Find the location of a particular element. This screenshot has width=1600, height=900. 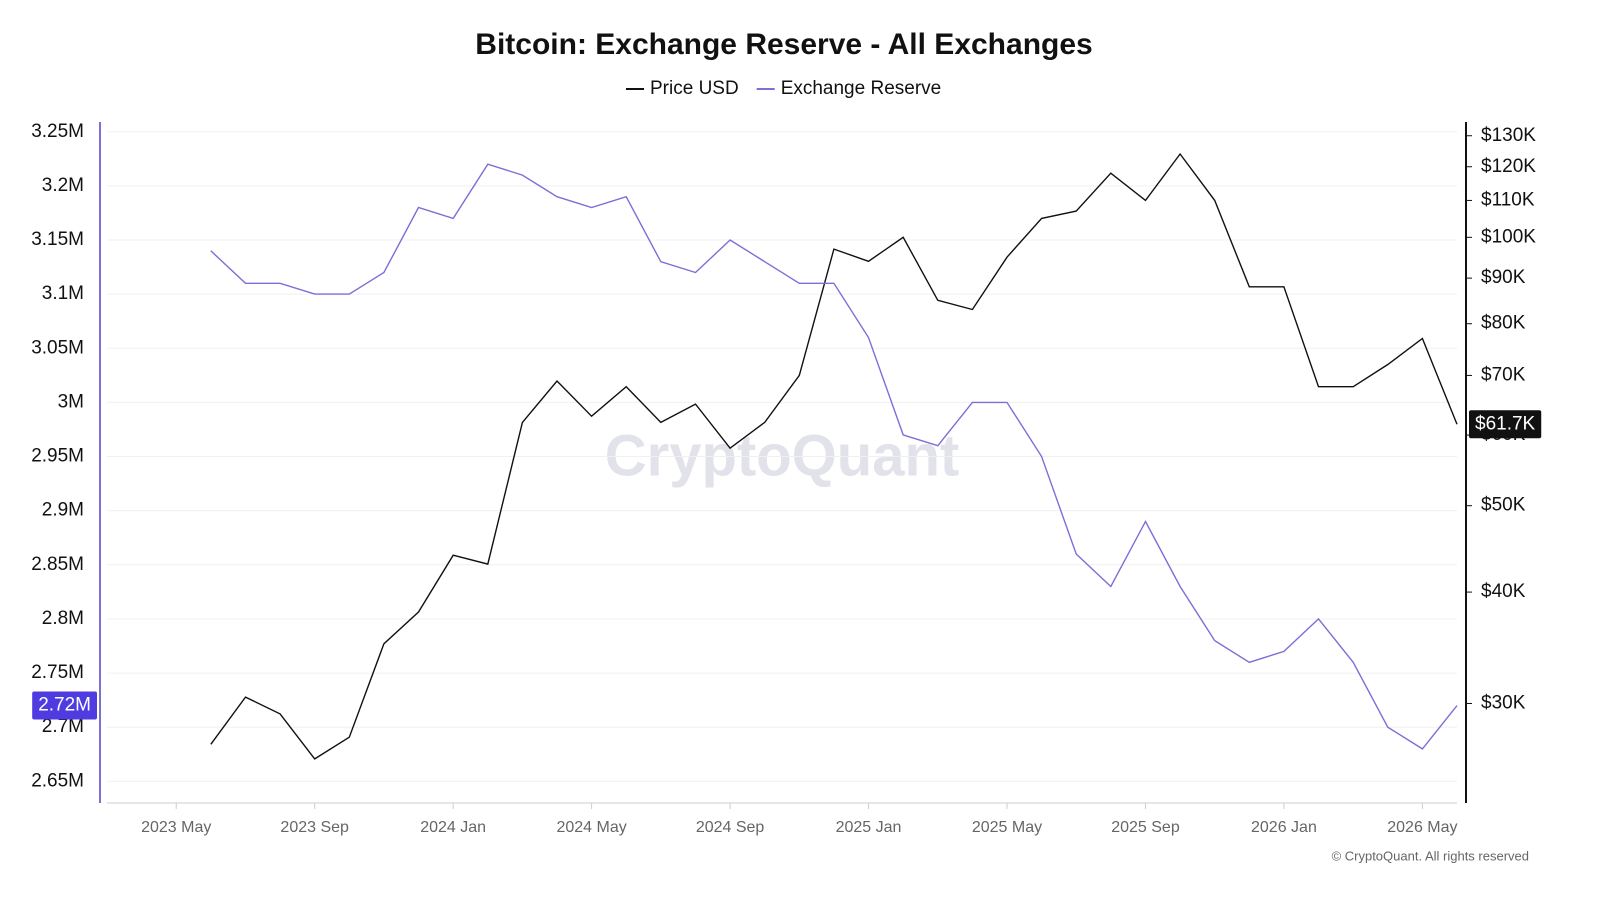

x-tick-label: 2023 Sep is located at coordinates (314, 827).